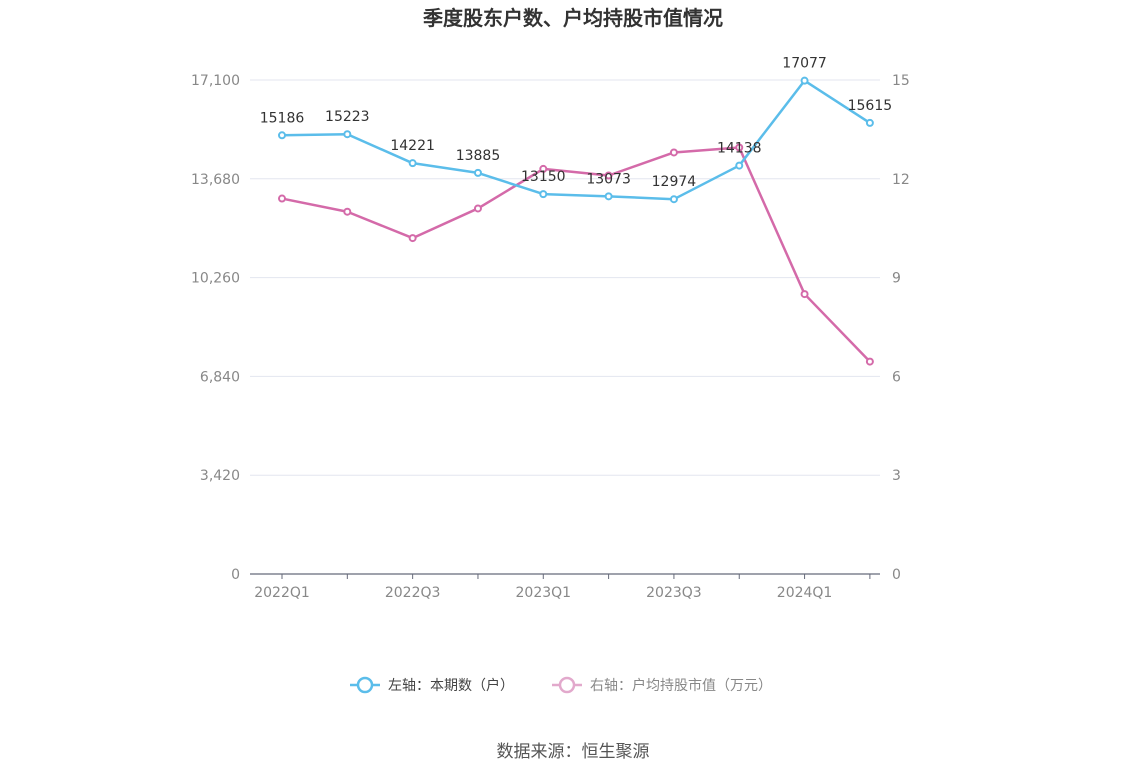 This screenshot has width=1147, height=776. What do you see at coordinates (896, 279) in the screenshot?
I see `right-tick-label: 9` at bounding box center [896, 279].